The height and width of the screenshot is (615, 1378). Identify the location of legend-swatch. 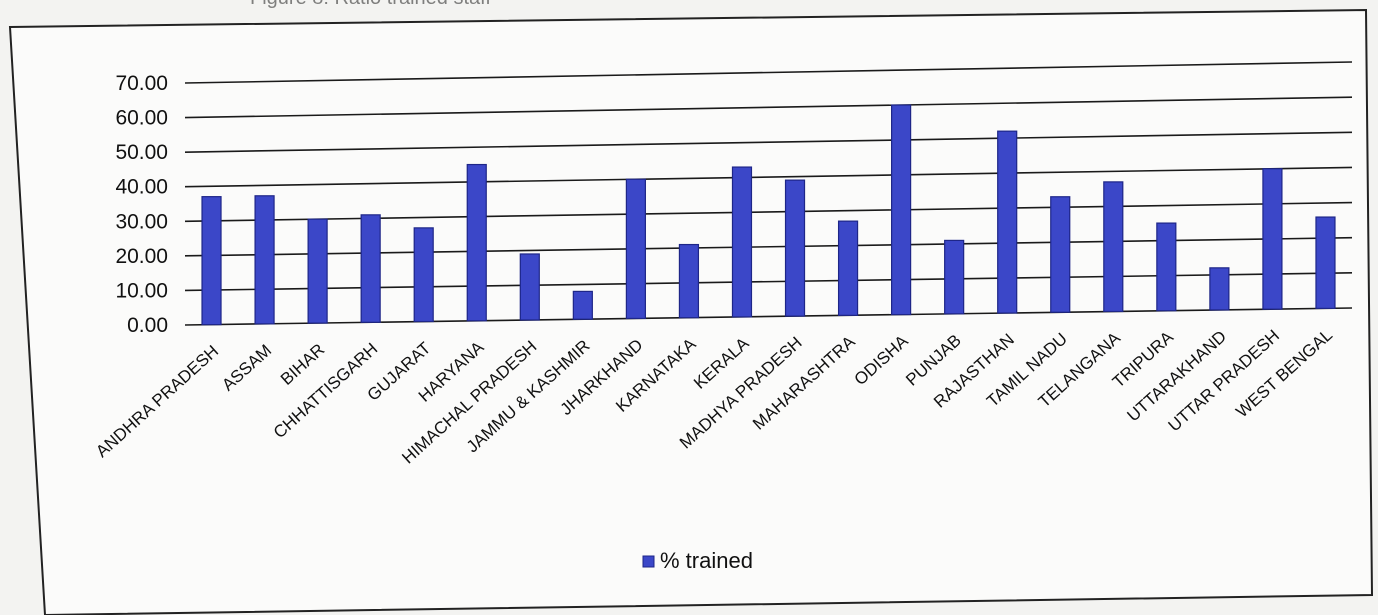
(648, 561).